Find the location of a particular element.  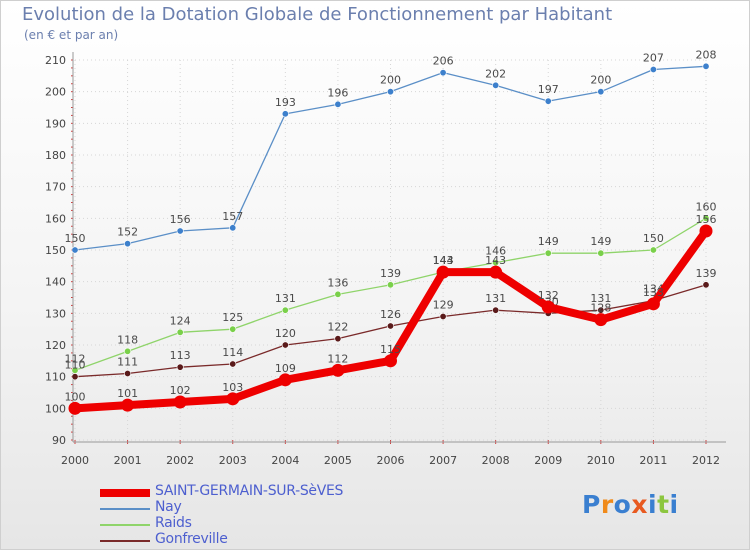

y-tick-label: 160 is located at coordinates (55, 218).